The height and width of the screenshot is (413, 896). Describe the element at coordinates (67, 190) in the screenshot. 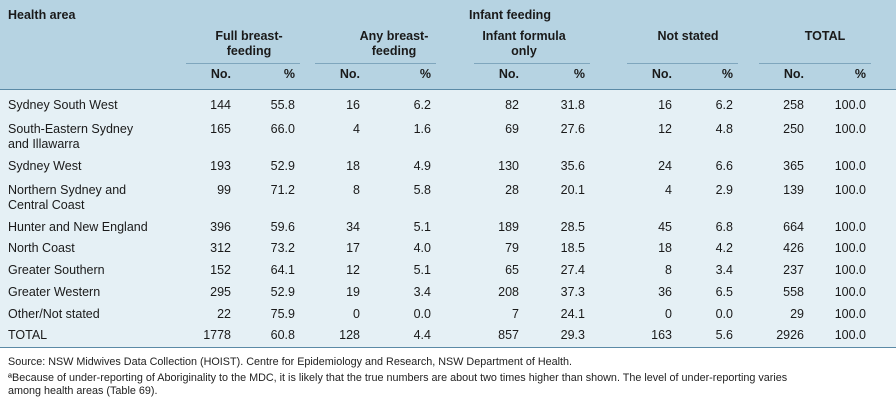

I see `health-area-cell: Northern Sydney and` at that location.